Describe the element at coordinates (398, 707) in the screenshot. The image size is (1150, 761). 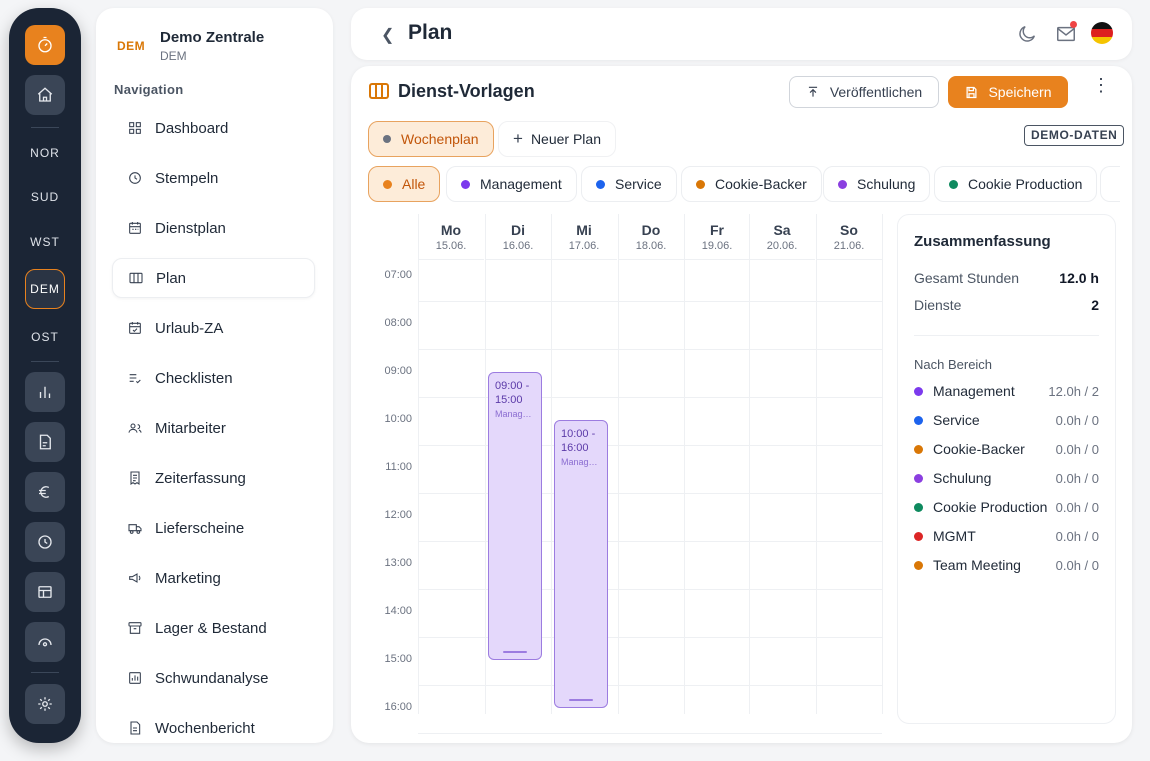
I see `time-label: 16:00` at that location.